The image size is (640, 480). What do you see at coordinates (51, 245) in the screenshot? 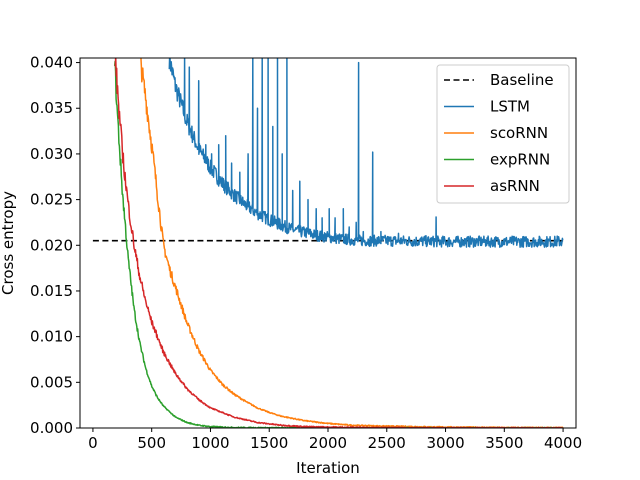
I see `y-tick-label: 0.020` at bounding box center [51, 245].